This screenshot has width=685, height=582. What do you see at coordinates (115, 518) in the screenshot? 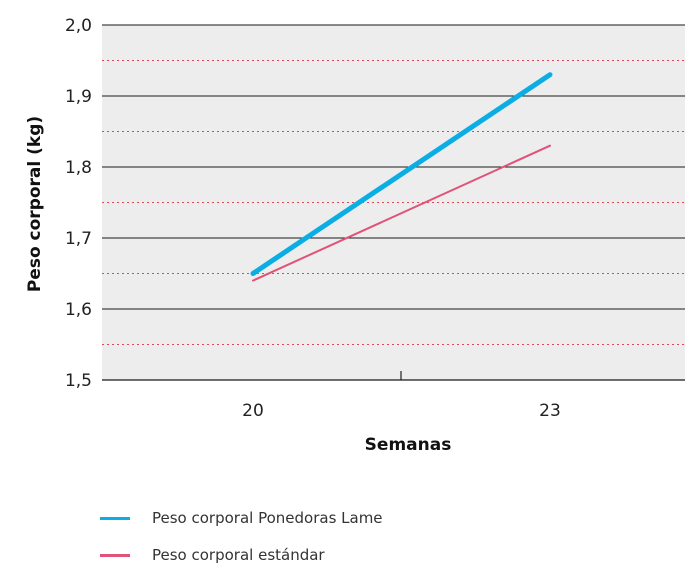
I see `legend-swatch-ponedoras` at bounding box center [115, 518].